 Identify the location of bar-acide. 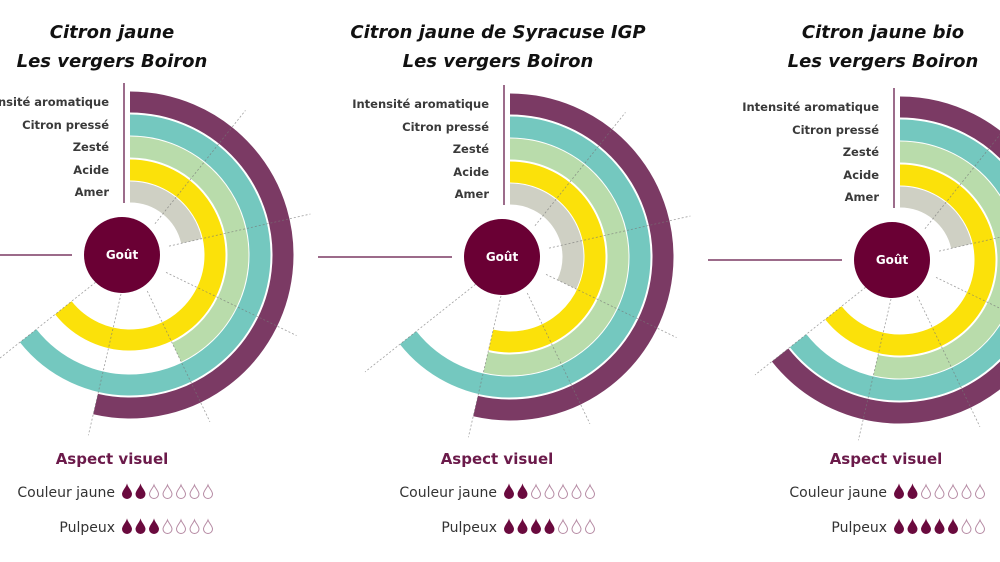
(547, 257).